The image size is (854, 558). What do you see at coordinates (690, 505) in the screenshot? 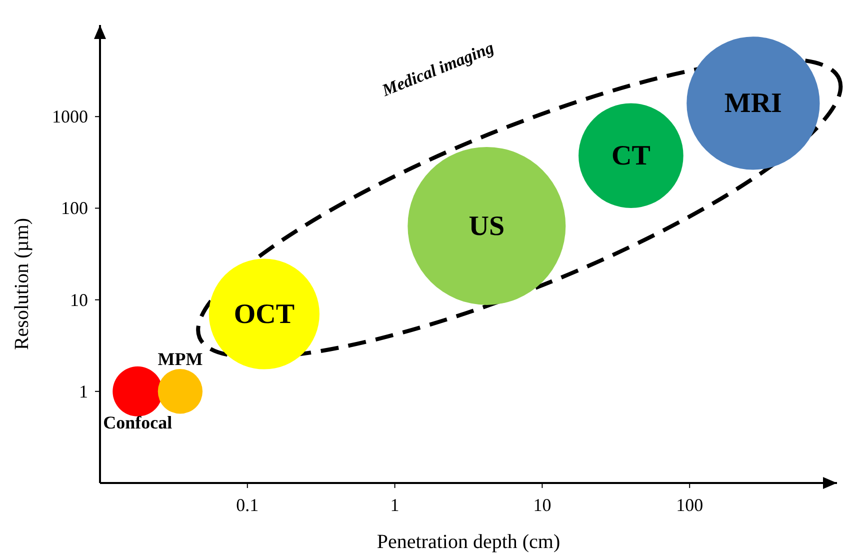
I see `x-tick-label: 100` at bounding box center [690, 505].